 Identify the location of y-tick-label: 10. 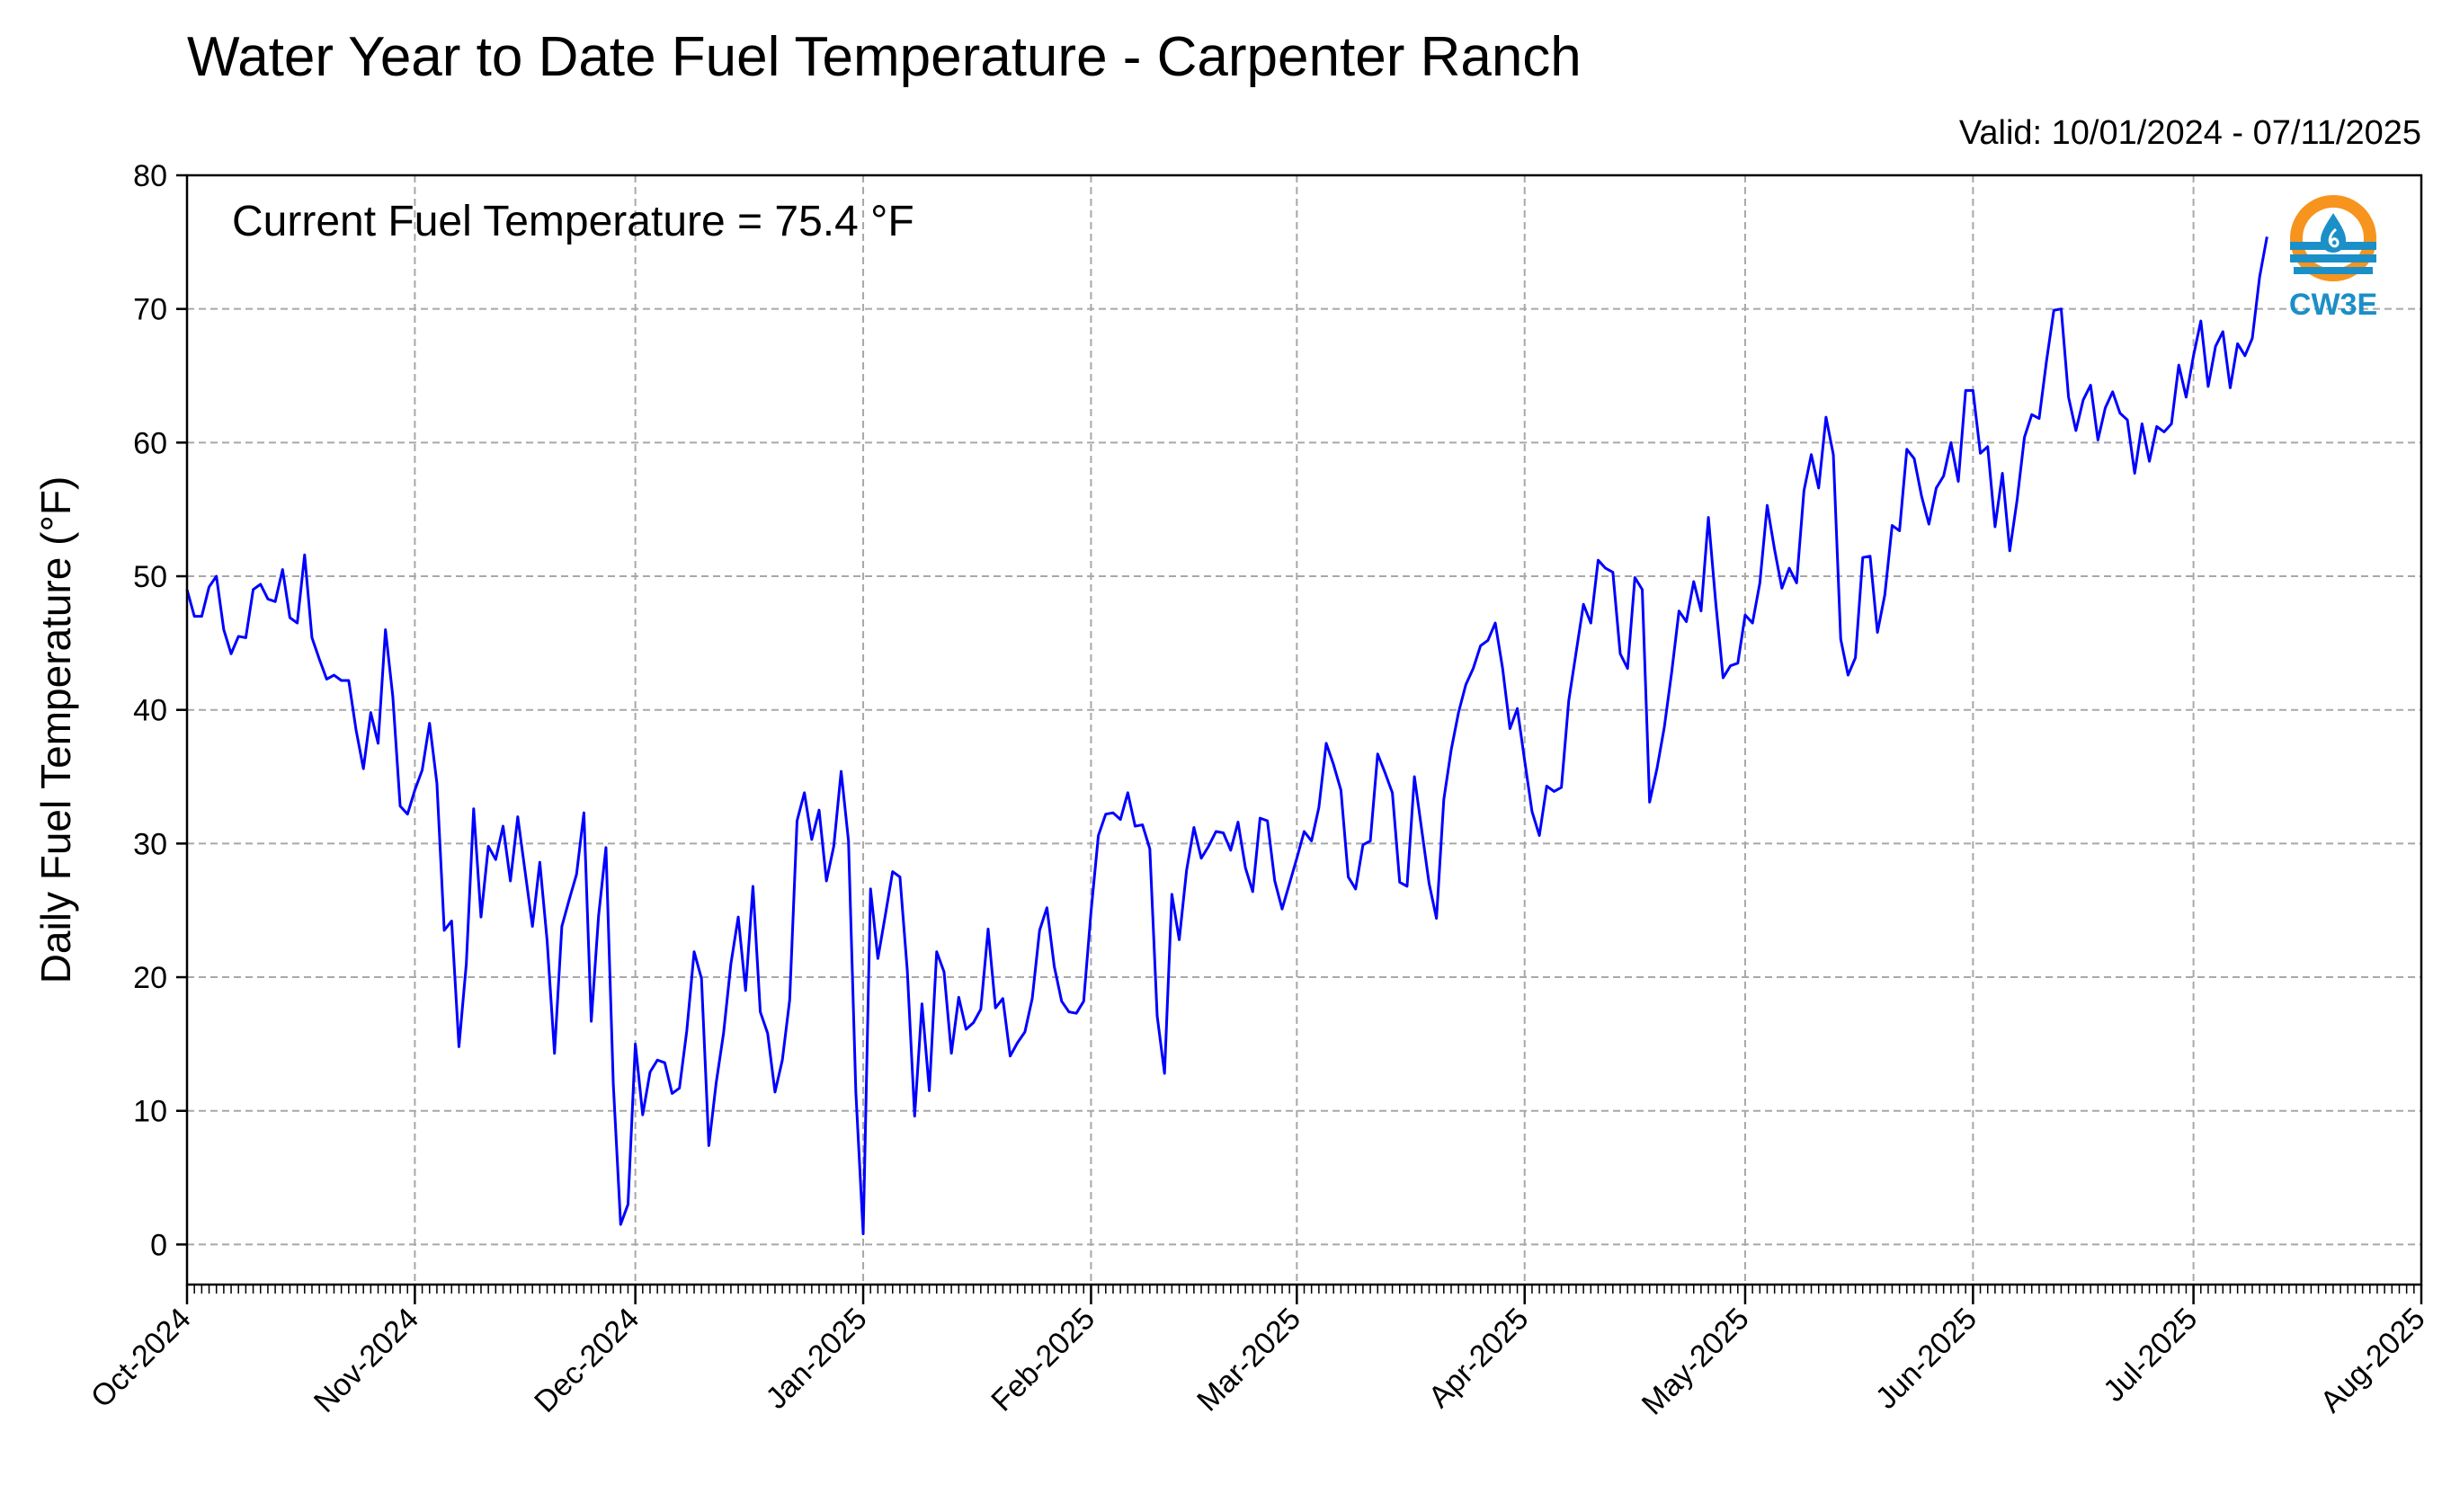
(150, 1112).